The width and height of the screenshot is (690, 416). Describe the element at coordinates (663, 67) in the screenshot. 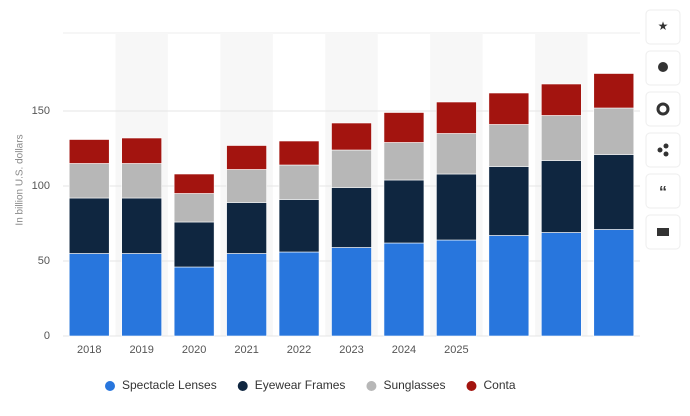

I see `bell-icon` at that location.